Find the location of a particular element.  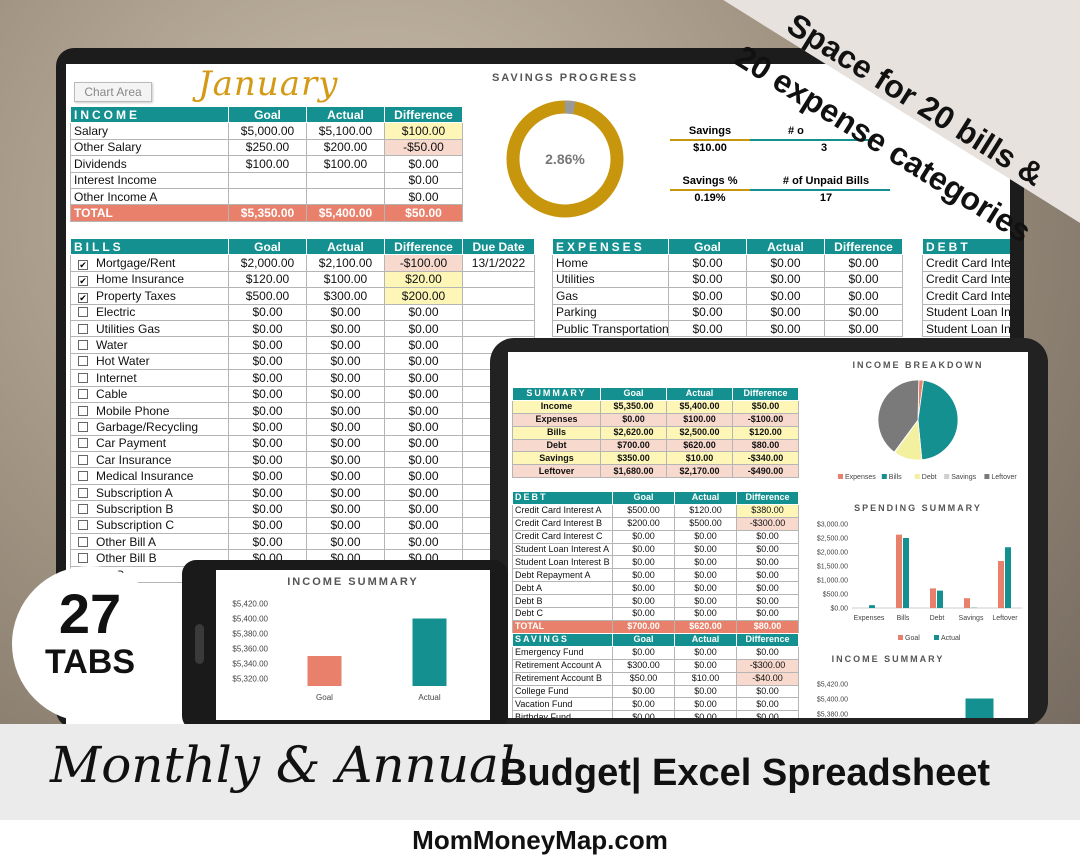

goal-cell: $120.00 is located at coordinates (267, 279).